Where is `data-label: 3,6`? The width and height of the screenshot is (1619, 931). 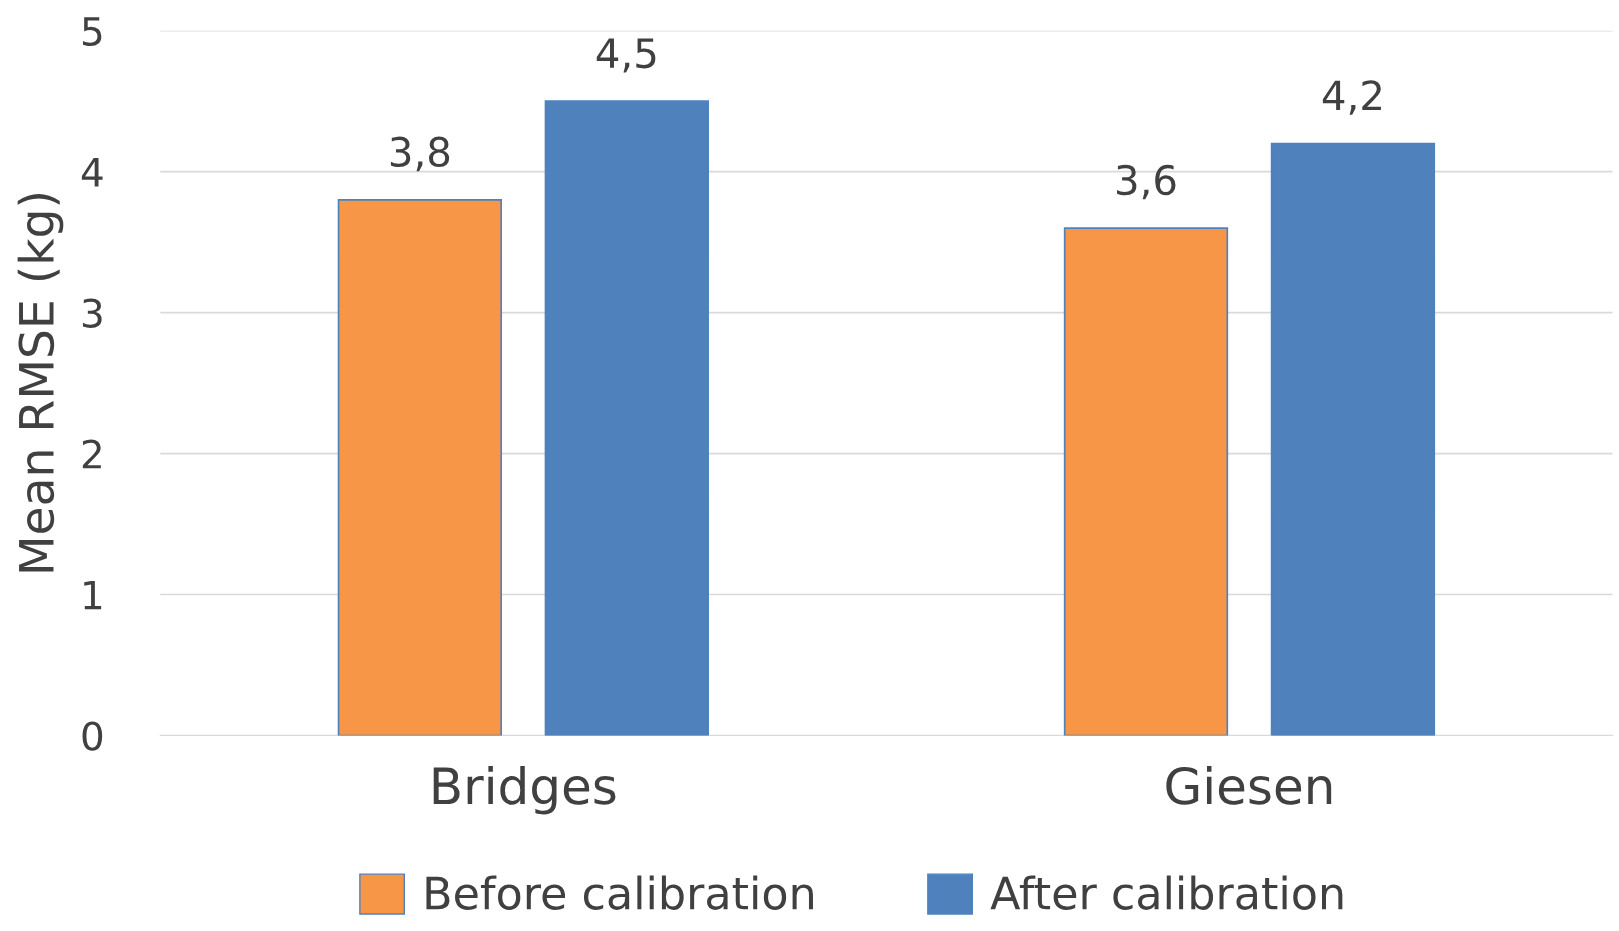 data-label: 3,6 is located at coordinates (1146, 182).